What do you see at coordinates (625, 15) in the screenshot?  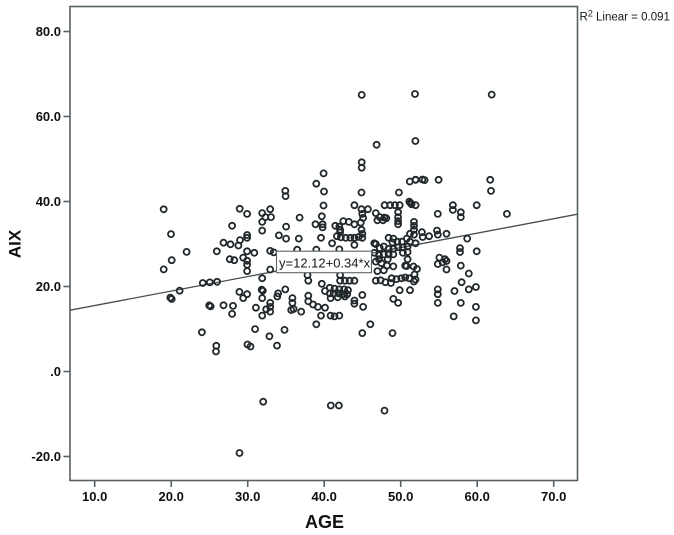 I see `svg-text: R2 Linear = 0.091` at bounding box center [625, 15].